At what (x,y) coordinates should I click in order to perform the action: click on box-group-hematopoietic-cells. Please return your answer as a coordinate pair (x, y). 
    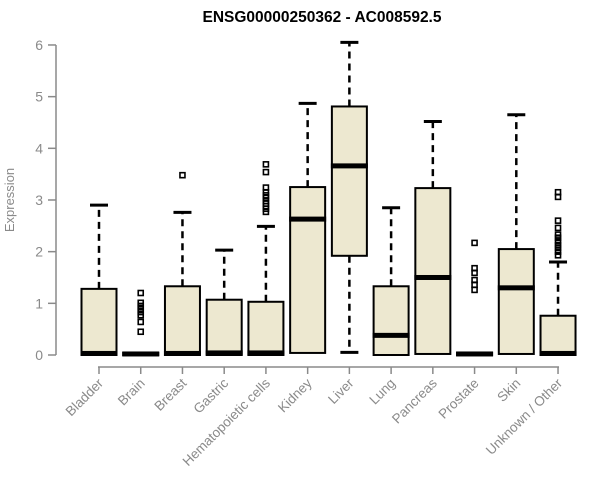
    Looking at the image, I should click on (266, 259).